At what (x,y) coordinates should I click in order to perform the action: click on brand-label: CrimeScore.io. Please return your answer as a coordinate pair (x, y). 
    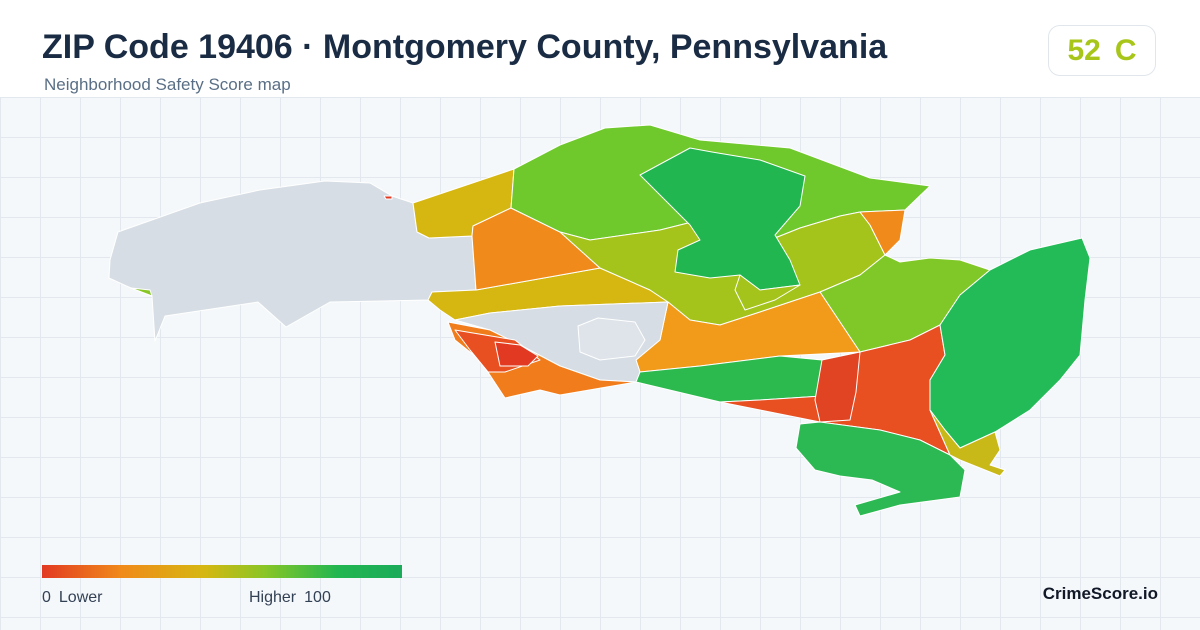
    Looking at the image, I should click on (1100, 593).